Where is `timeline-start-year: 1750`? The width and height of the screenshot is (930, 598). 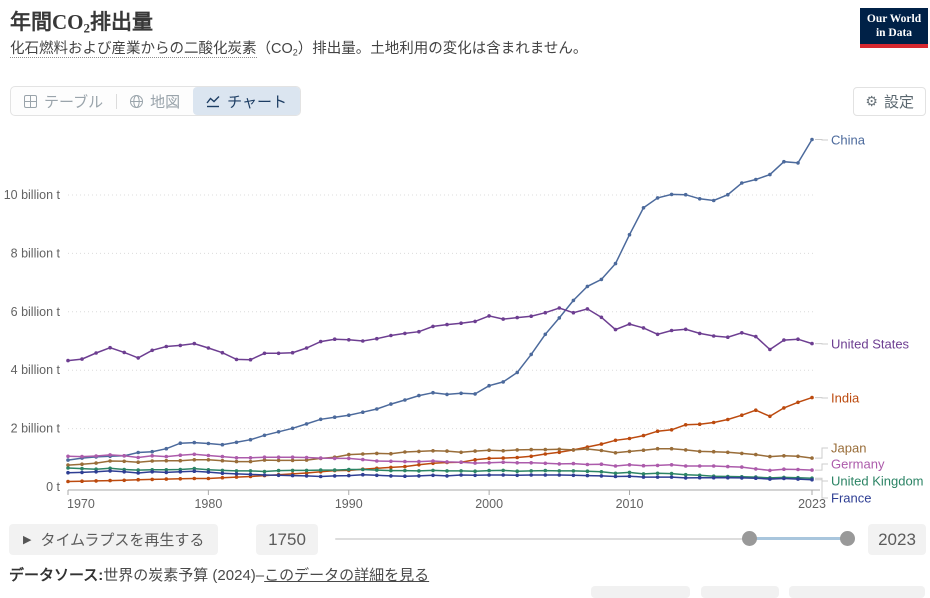
timeline-start-year: 1750 is located at coordinates (287, 539).